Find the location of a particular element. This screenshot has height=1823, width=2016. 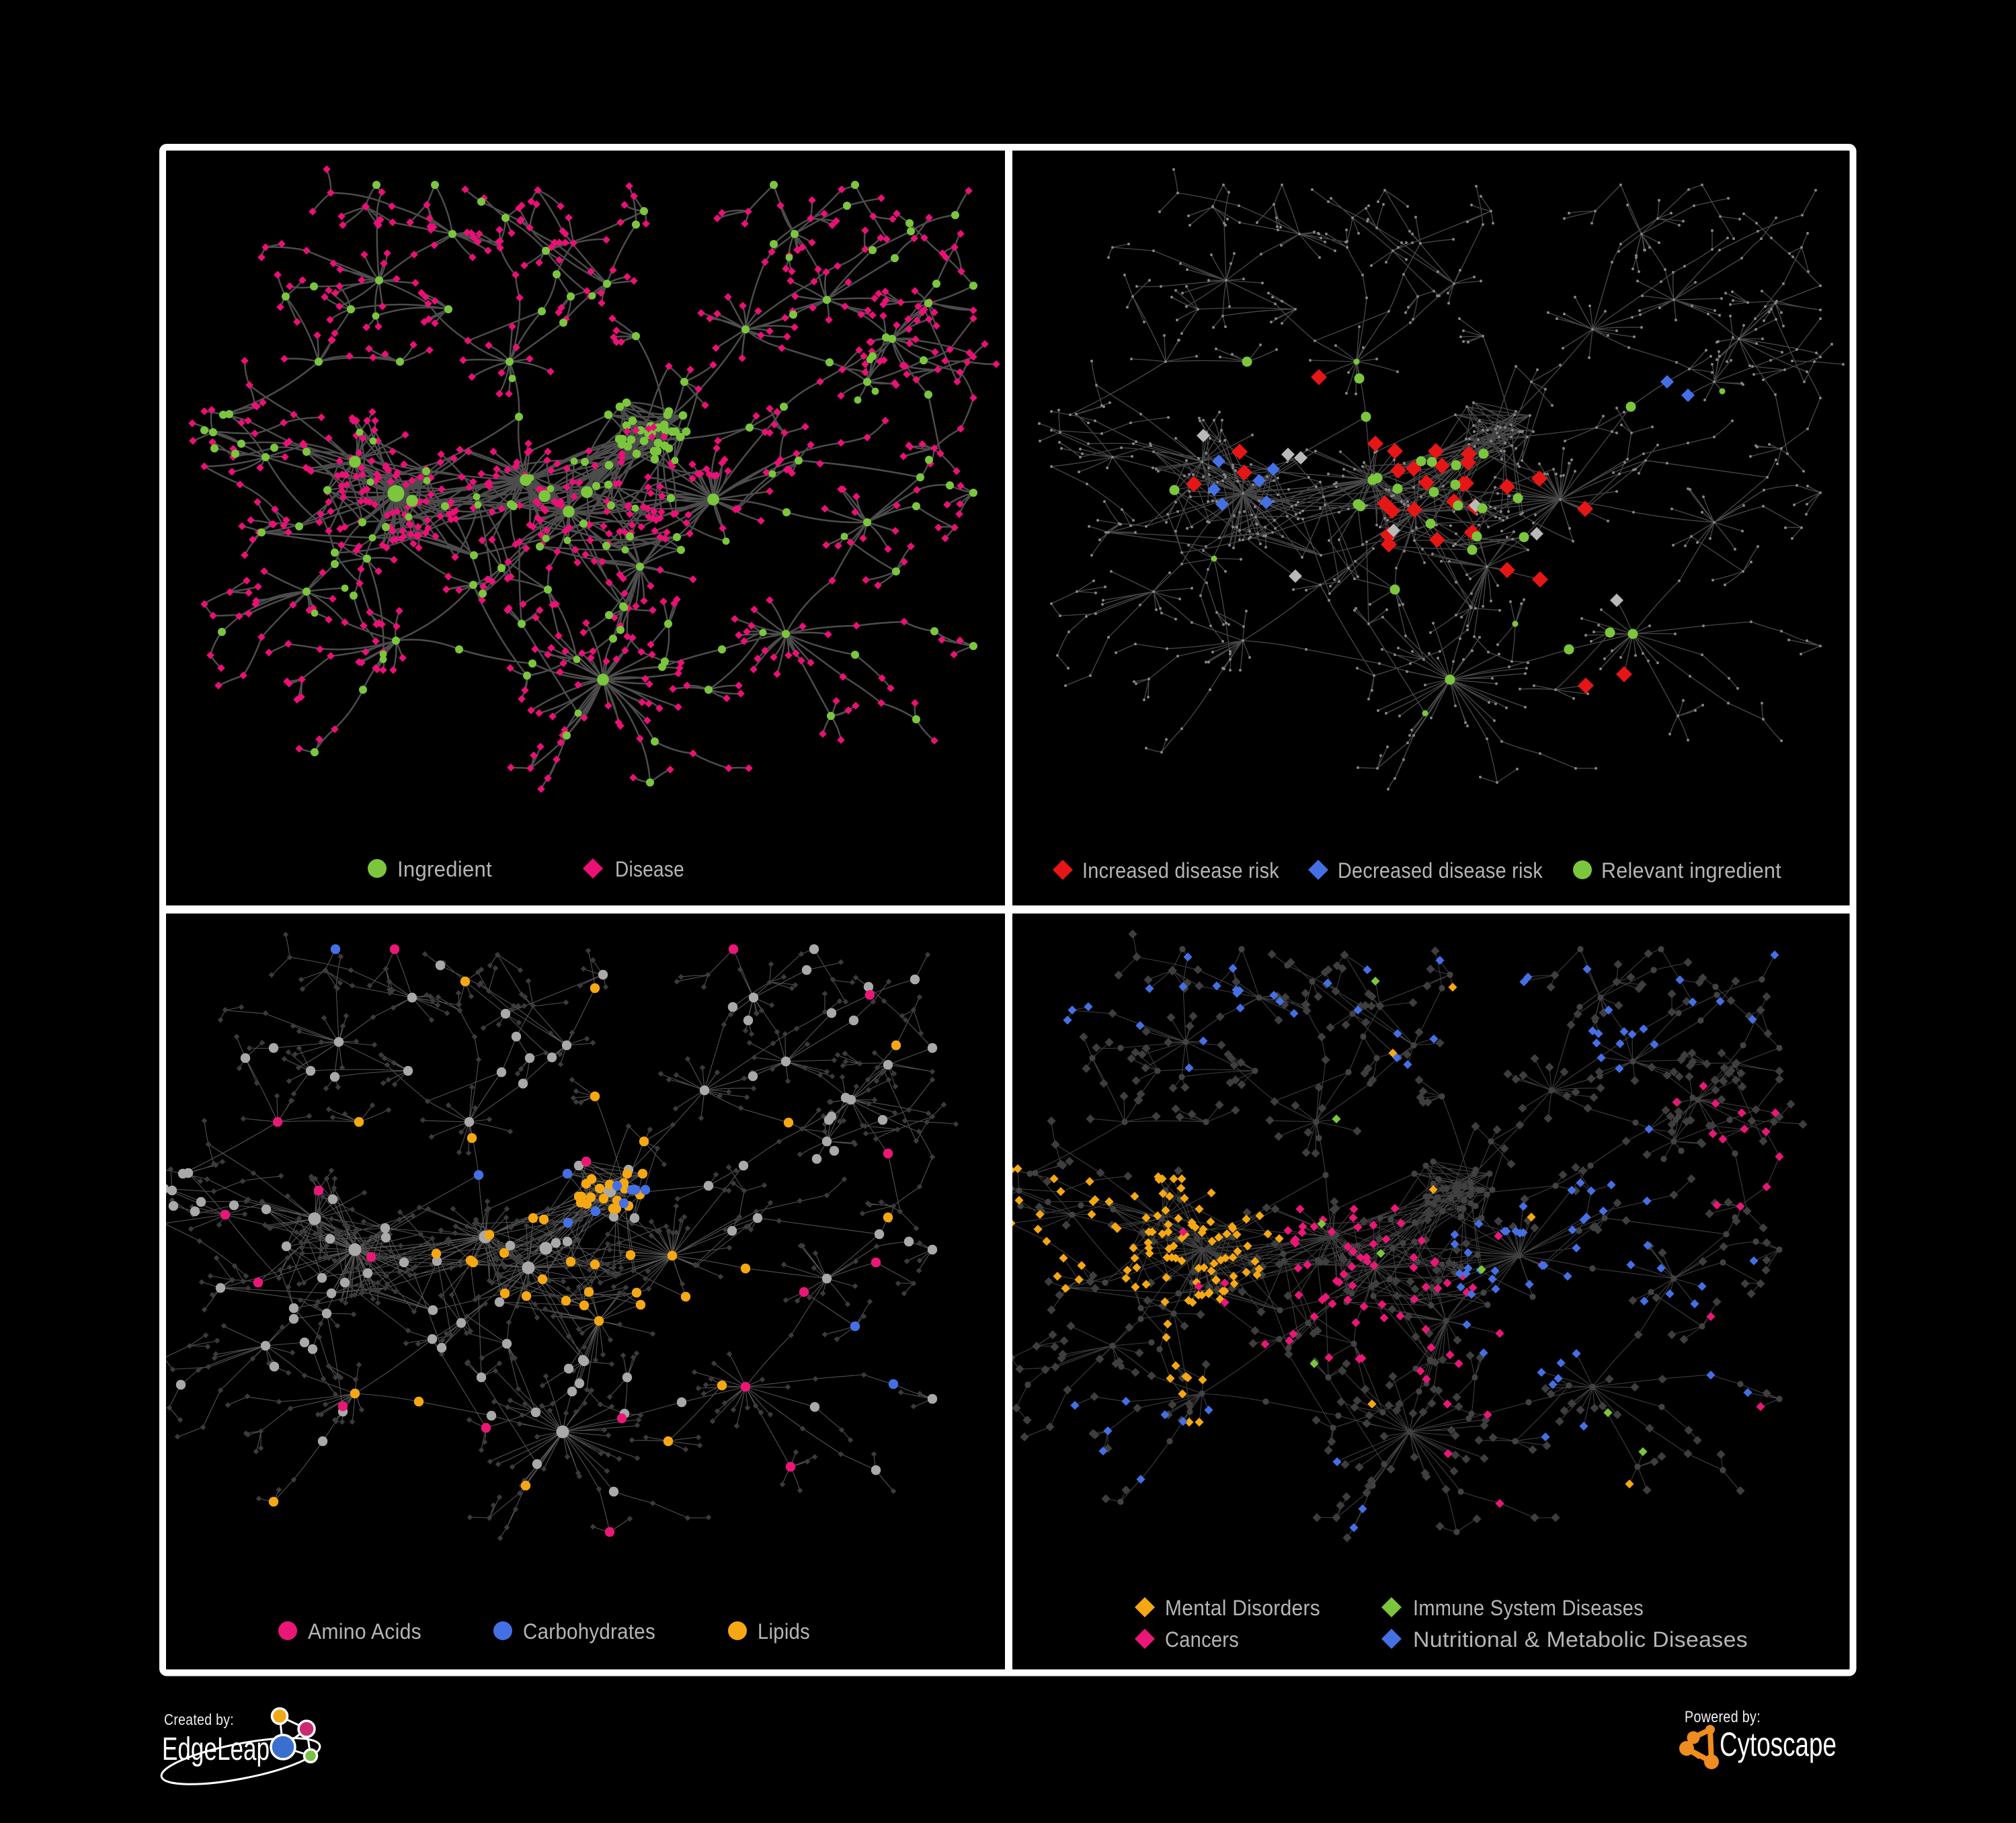

svg-text: Disease is located at coordinates (649, 869).